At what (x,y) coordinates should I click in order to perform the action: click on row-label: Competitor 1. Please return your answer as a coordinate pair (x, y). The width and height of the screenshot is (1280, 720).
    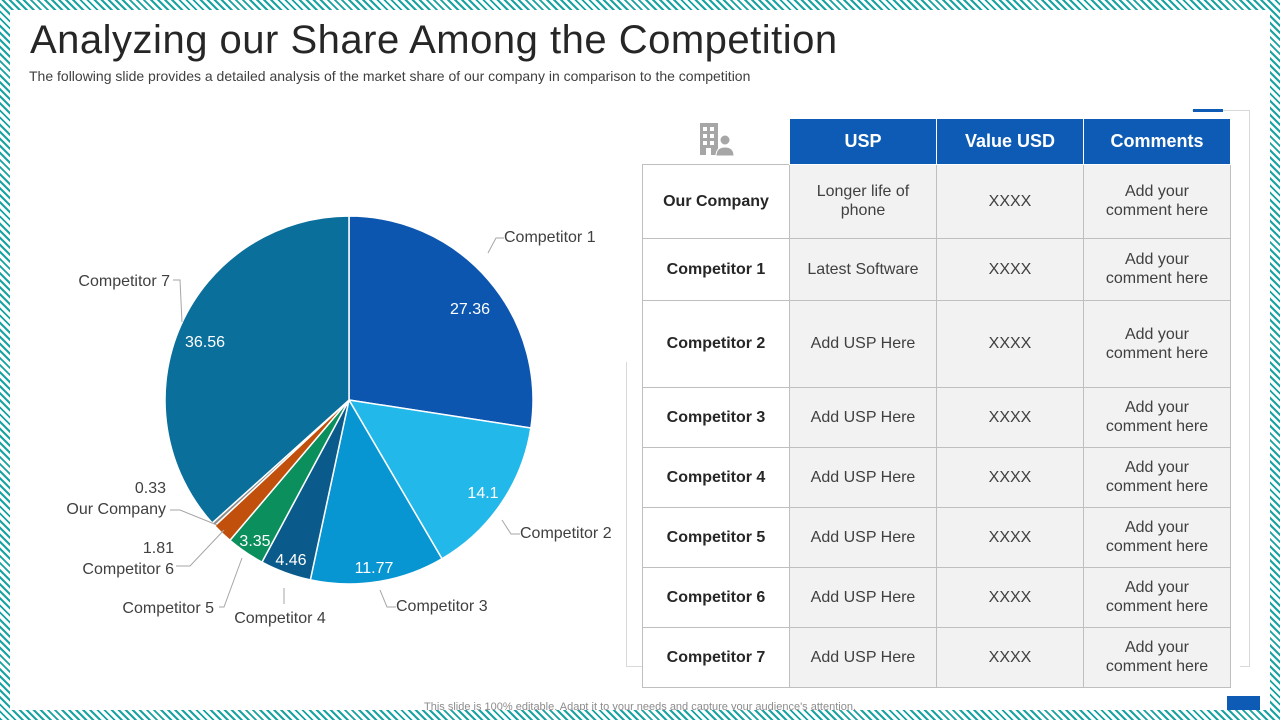
    Looking at the image, I should click on (716, 269).